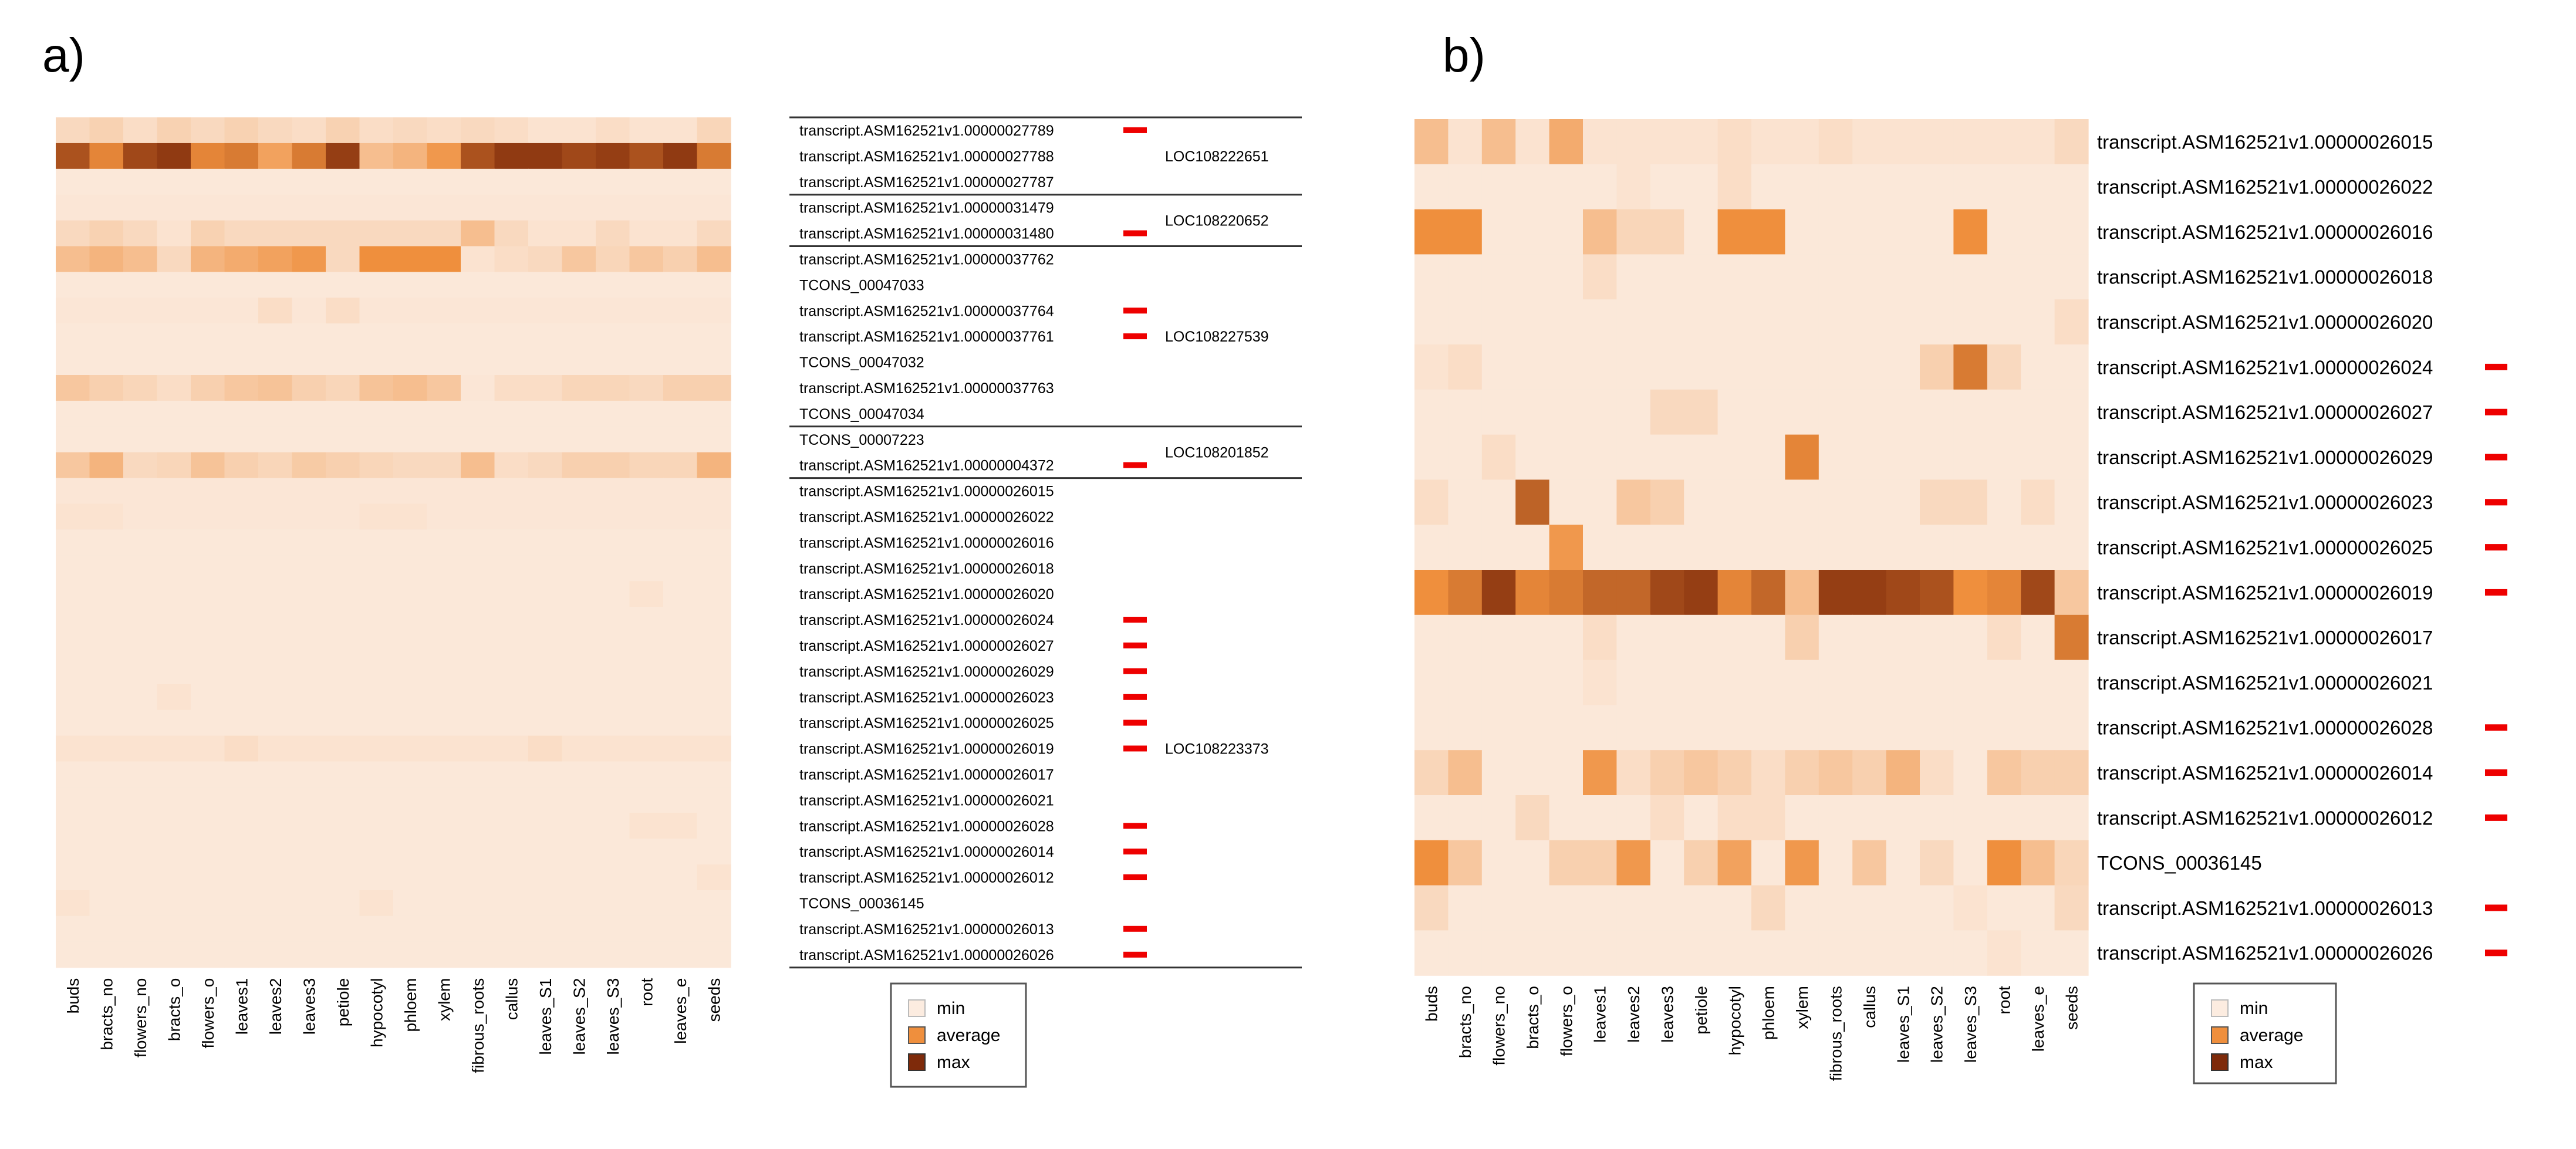 The height and width of the screenshot is (1149, 2576). Describe the element at coordinates (969, 1035) in the screenshot. I see `legend-label-average: average` at that location.